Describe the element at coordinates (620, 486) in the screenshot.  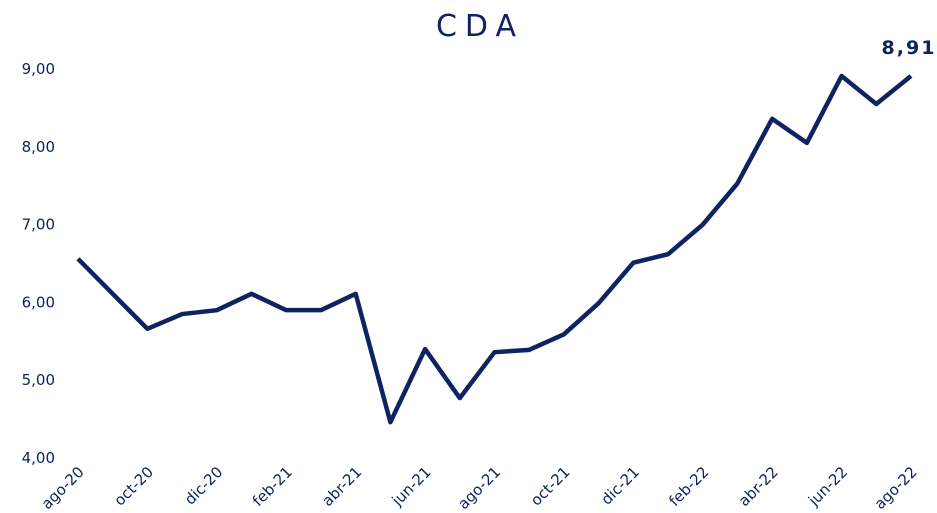
I see `x-tick-label: dic-21` at that location.